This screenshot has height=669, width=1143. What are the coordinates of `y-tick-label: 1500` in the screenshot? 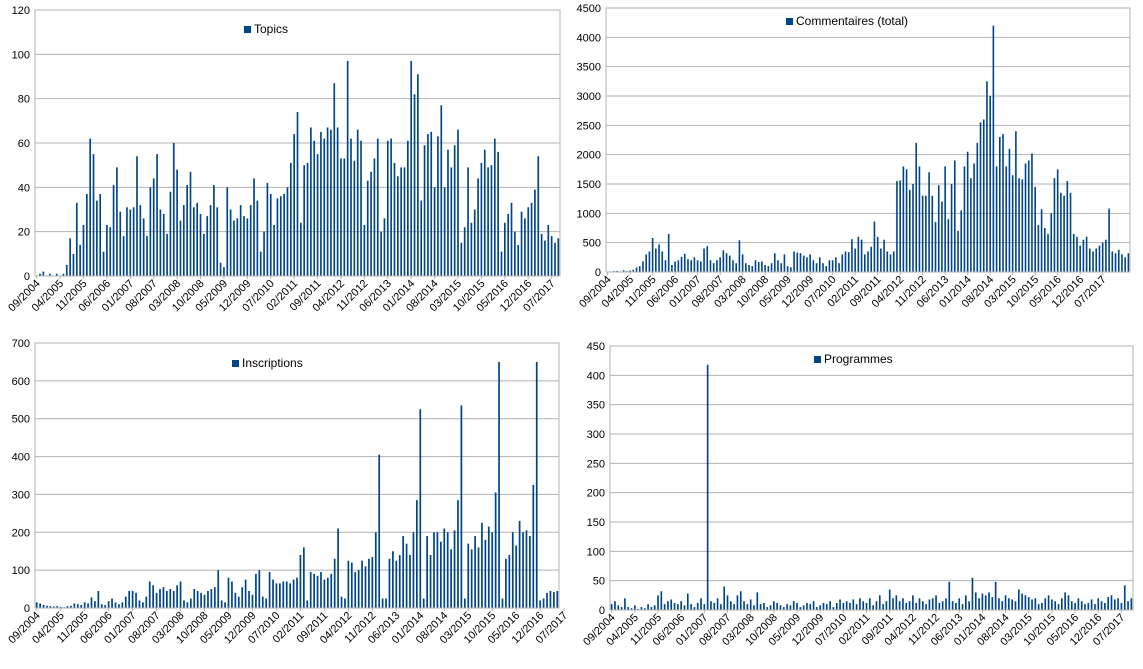 It's located at (589, 185).